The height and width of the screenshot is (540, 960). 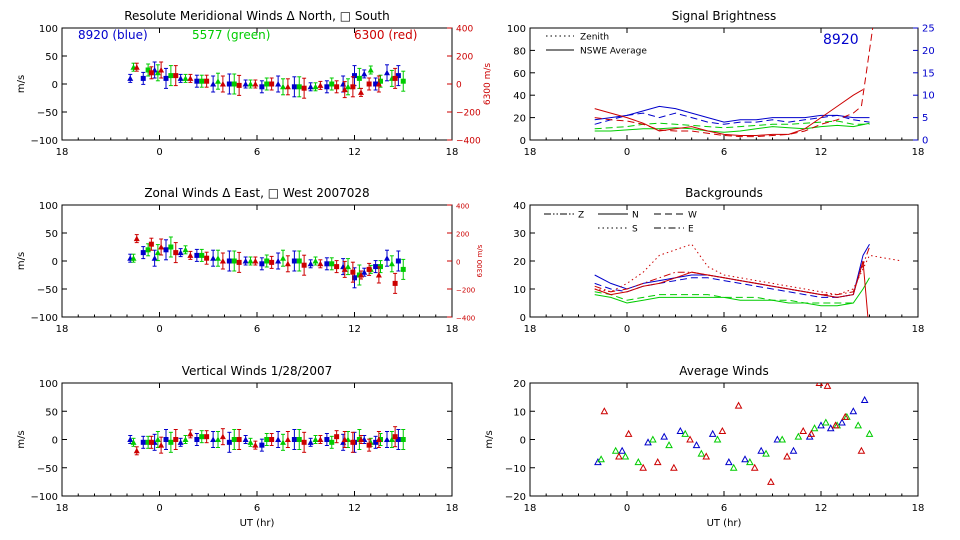 I want to click on right-y-tick-label: −400, so click(x=465, y=319).